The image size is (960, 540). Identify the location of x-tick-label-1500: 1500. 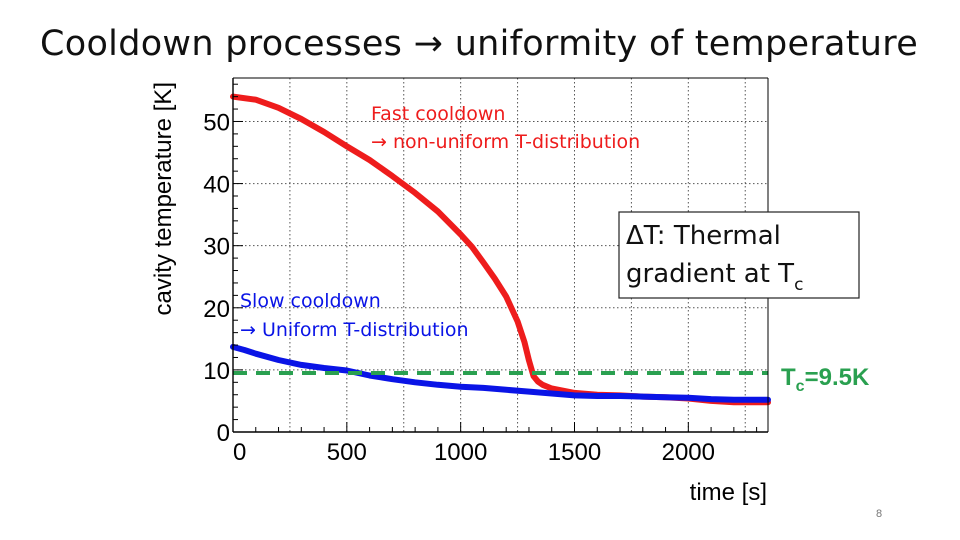
(574, 452).